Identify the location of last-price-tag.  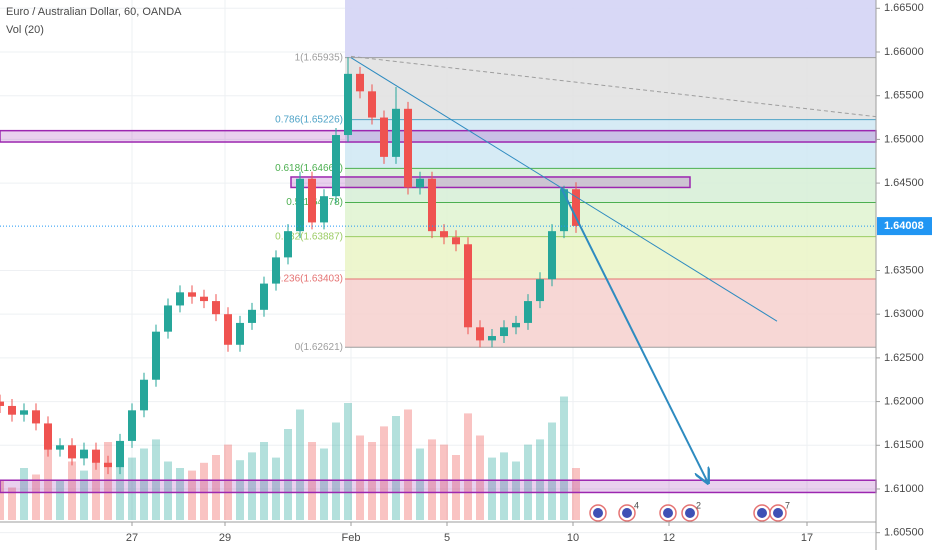
(904, 226).